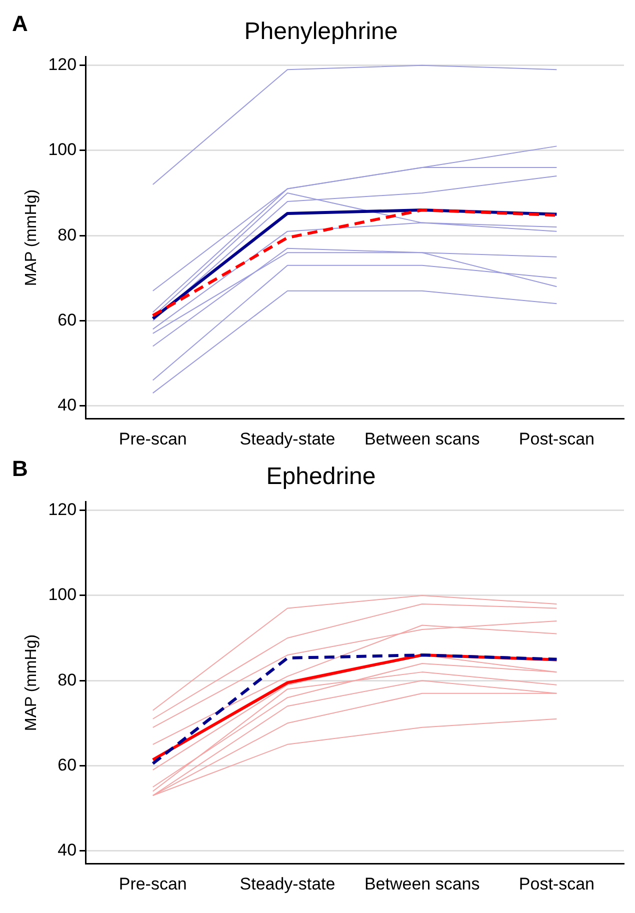 The width and height of the screenshot is (635, 913). Describe the element at coordinates (20, 469) in the screenshot. I see `text: B` at that location.